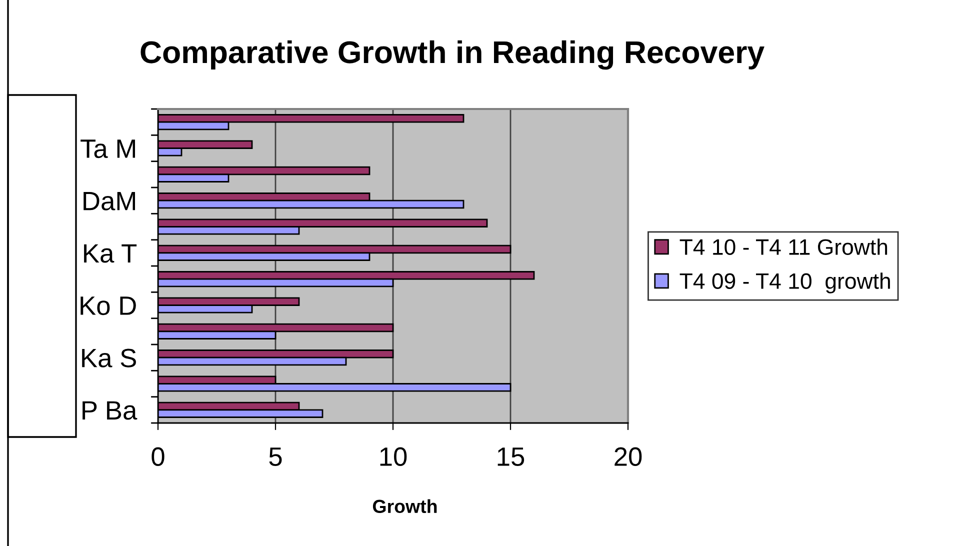 This screenshot has width=954, height=546. I want to click on x-tick-label: 0, so click(158, 456).